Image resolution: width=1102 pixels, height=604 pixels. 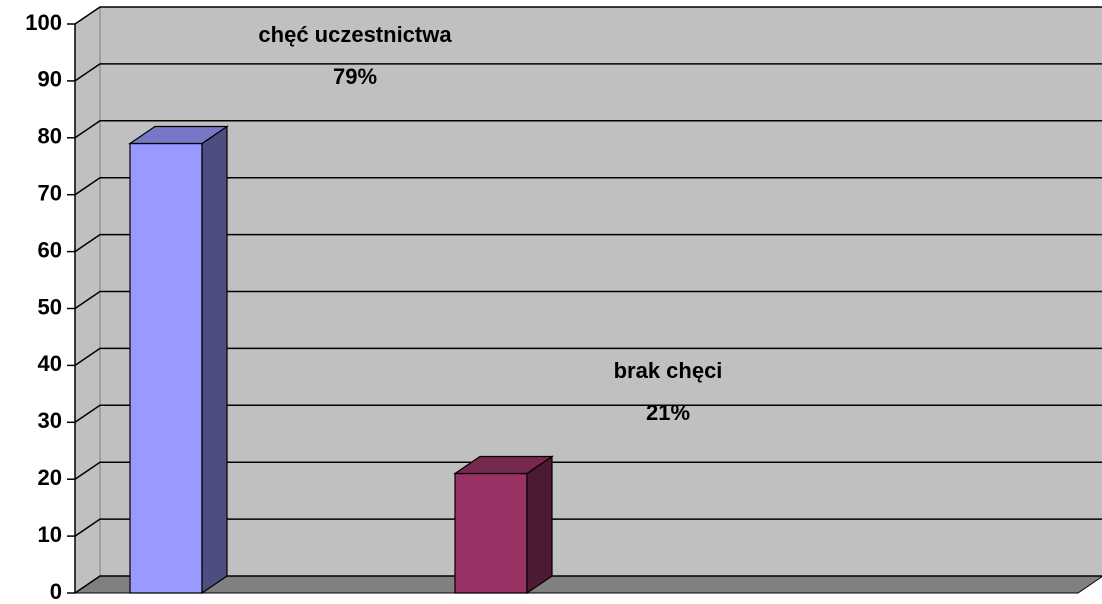 What do you see at coordinates (355, 77) in the screenshot?
I see `data-label-value: 79%` at bounding box center [355, 77].